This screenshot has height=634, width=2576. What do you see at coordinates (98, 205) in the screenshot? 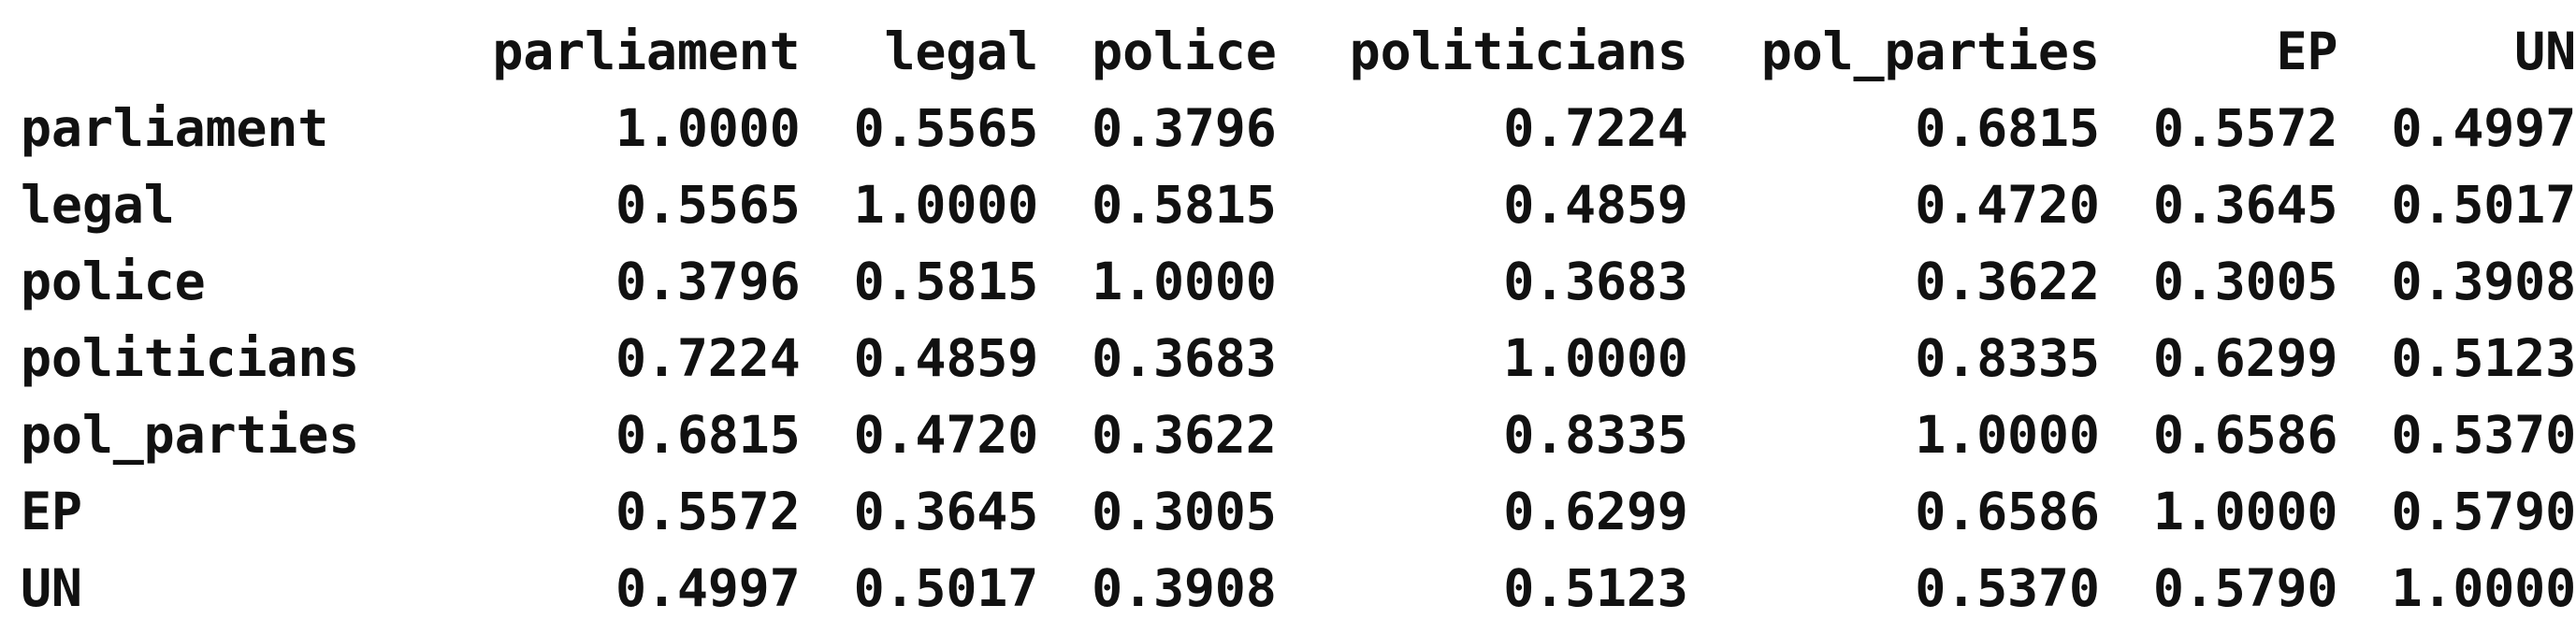
I see `row-label: legal` at bounding box center [98, 205].